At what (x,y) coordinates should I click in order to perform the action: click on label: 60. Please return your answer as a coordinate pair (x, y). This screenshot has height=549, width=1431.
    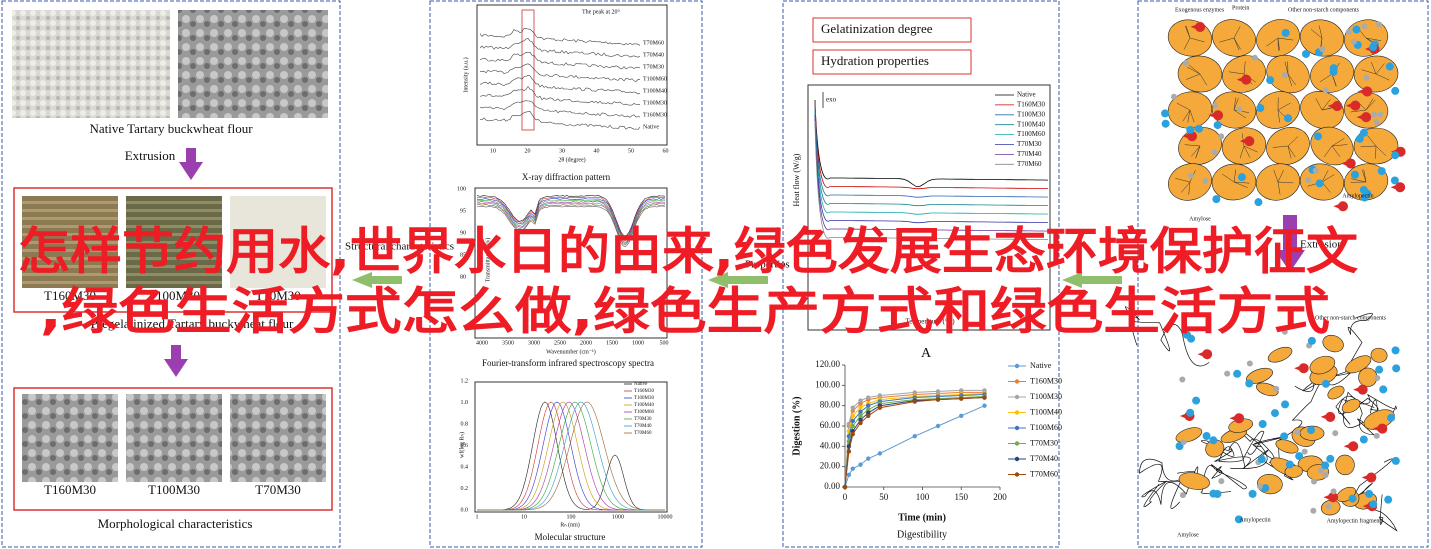
    Looking at the image, I should click on (666, 151).